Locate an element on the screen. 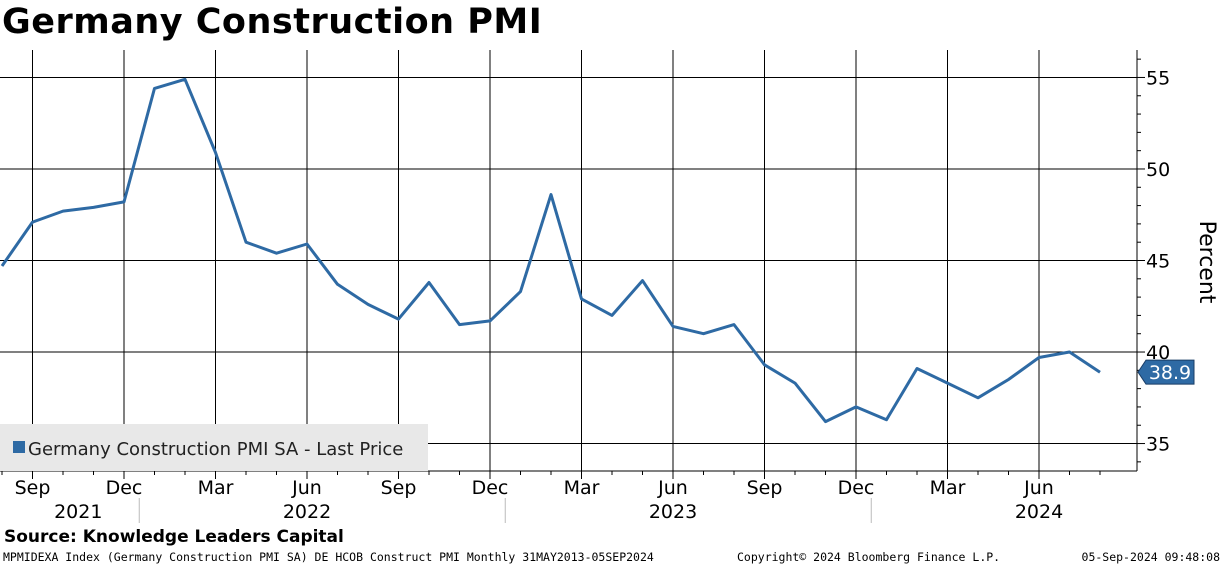 The image size is (1224, 566). x-tick-label-11: Jun is located at coordinates (1038, 488).